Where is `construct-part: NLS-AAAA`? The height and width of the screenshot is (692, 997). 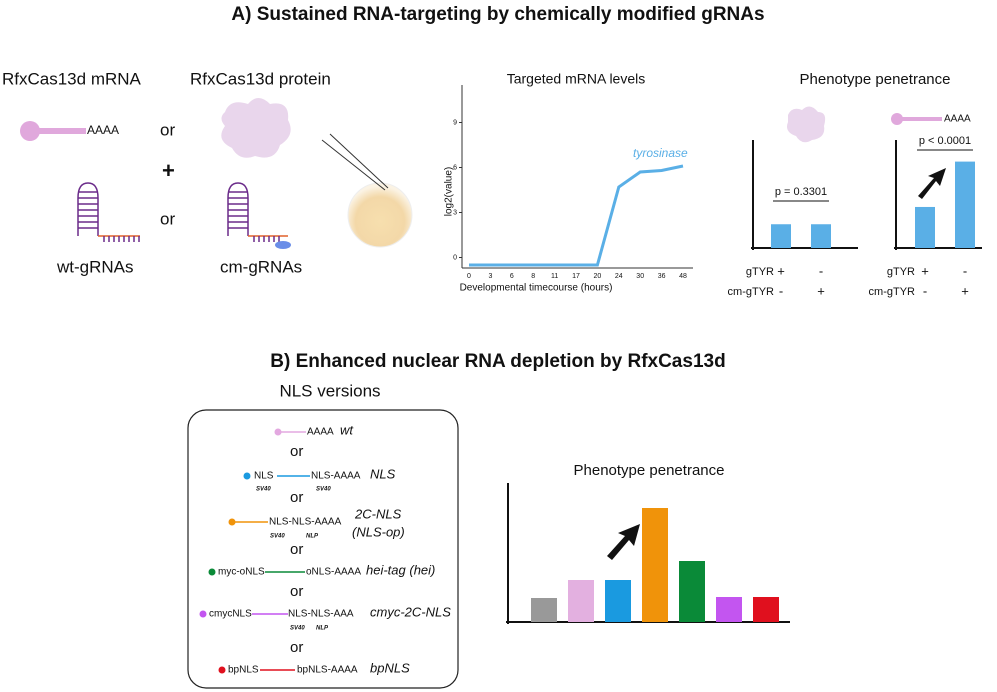 construct-part: NLS-AAAA is located at coordinates (336, 476).